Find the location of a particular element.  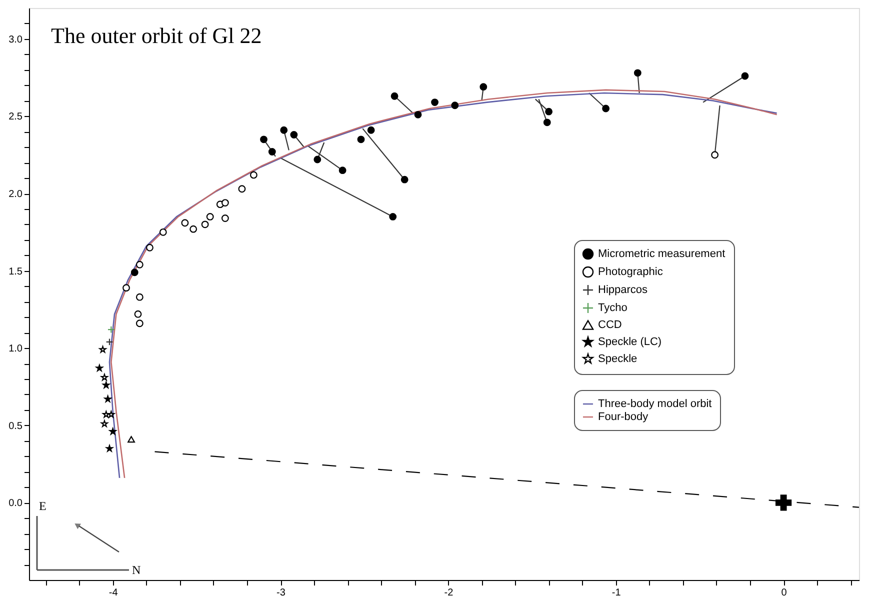

y-tick-label: 0.5 is located at coordinates (15, 426).